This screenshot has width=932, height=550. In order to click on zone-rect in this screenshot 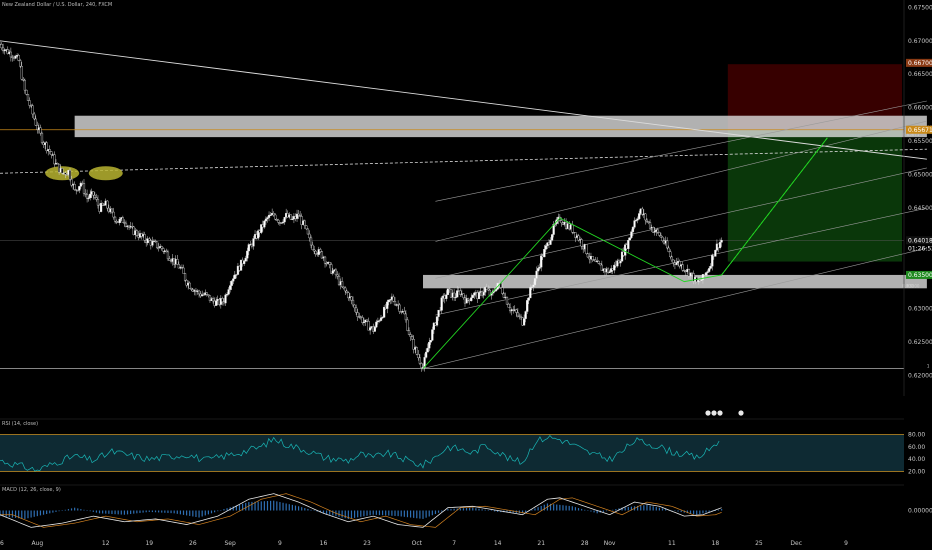, I will do `click(500, 126)`.